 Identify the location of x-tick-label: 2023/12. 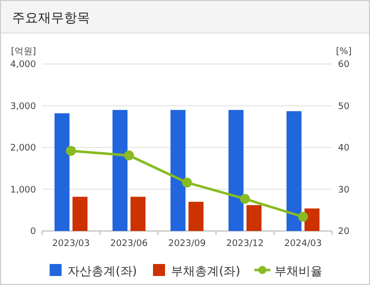
(245, 244).